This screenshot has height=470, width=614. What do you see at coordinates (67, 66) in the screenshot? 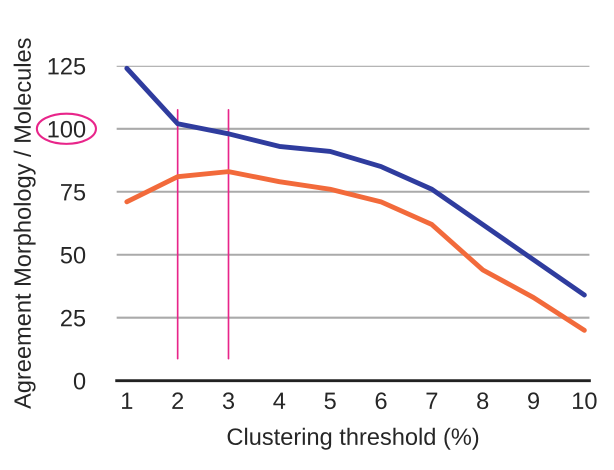
I see `y-tick-label: 125` at bounding box center [67, 66].